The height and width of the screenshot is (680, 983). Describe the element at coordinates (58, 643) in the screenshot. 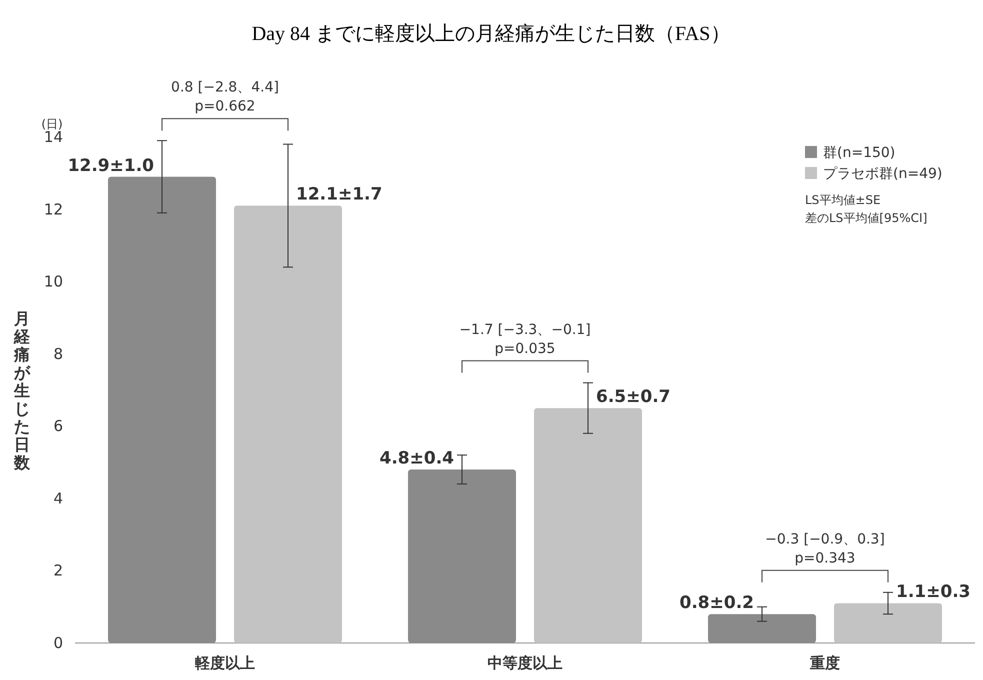

I see `y-tick-label: 0` at that location.